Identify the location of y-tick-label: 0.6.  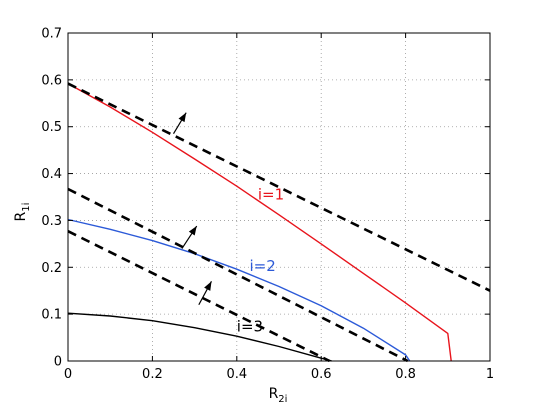
(51, 80).